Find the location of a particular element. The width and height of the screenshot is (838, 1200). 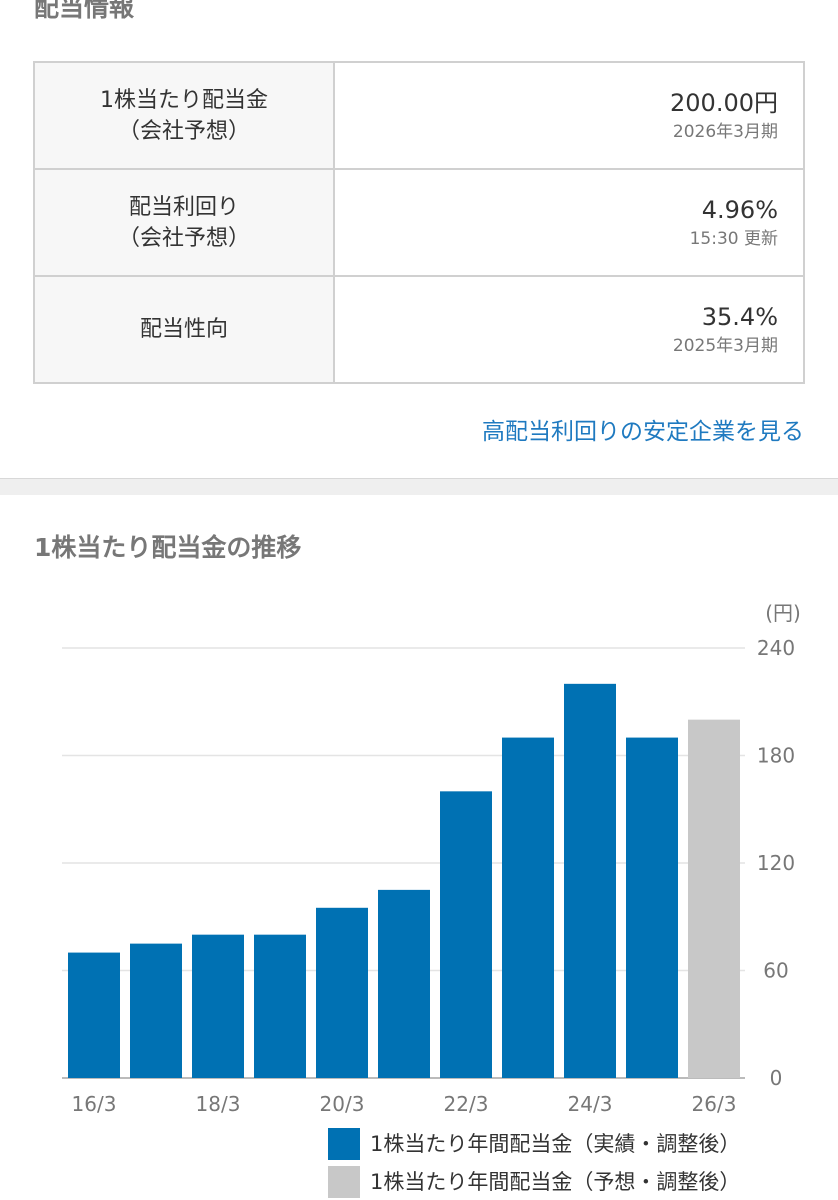

x-tick-label: 20/3 is located at coordinates (342, 1104).